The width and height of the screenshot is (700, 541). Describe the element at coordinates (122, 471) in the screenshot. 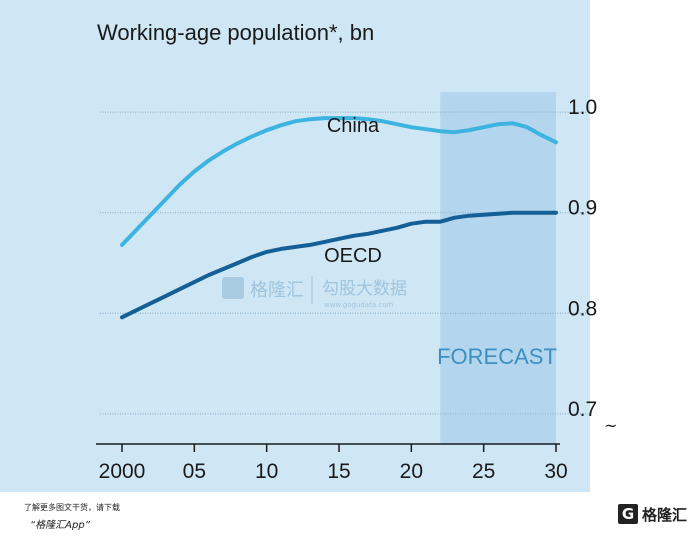

I see `x-tick-label-2000: 2000` at that location.